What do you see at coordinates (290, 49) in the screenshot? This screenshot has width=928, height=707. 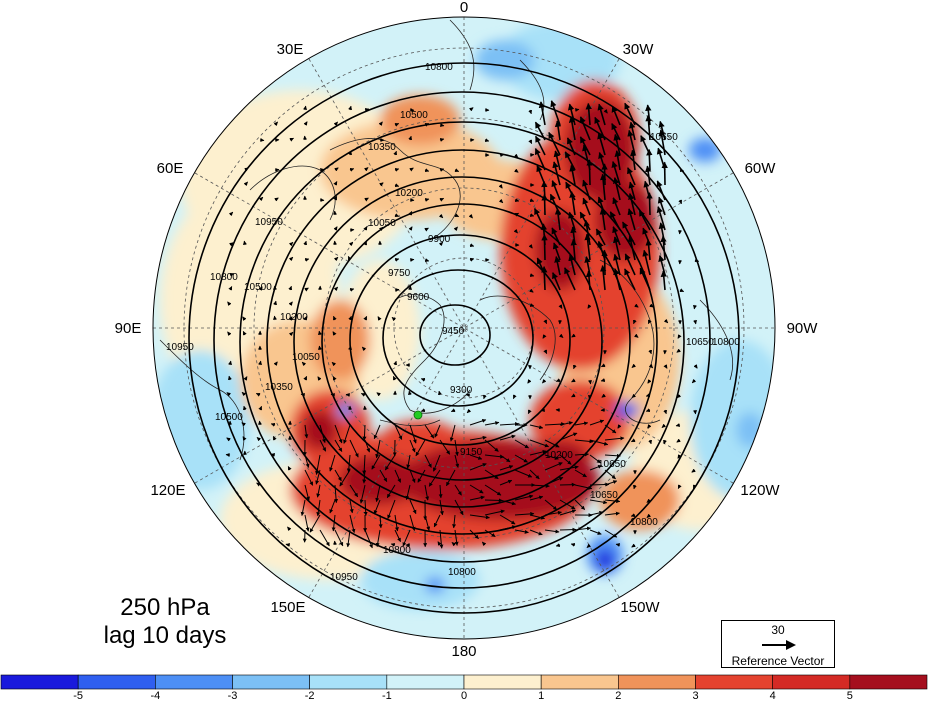 I see `lon-label-30e: 30E` at bounding box center [290, 49].